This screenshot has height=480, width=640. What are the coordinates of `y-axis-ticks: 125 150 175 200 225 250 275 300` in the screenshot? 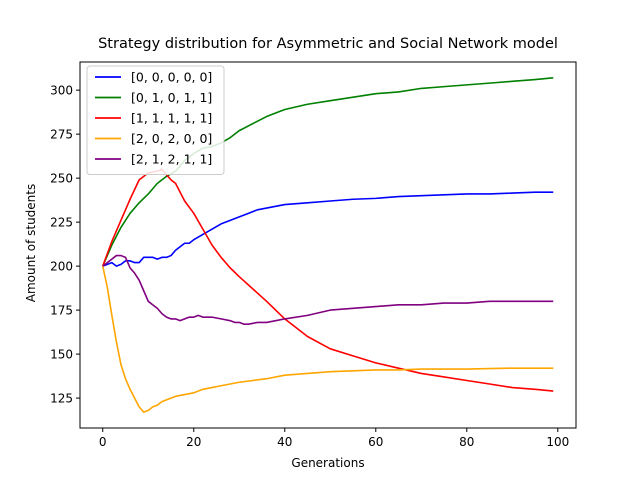 It's located at (65, 245).